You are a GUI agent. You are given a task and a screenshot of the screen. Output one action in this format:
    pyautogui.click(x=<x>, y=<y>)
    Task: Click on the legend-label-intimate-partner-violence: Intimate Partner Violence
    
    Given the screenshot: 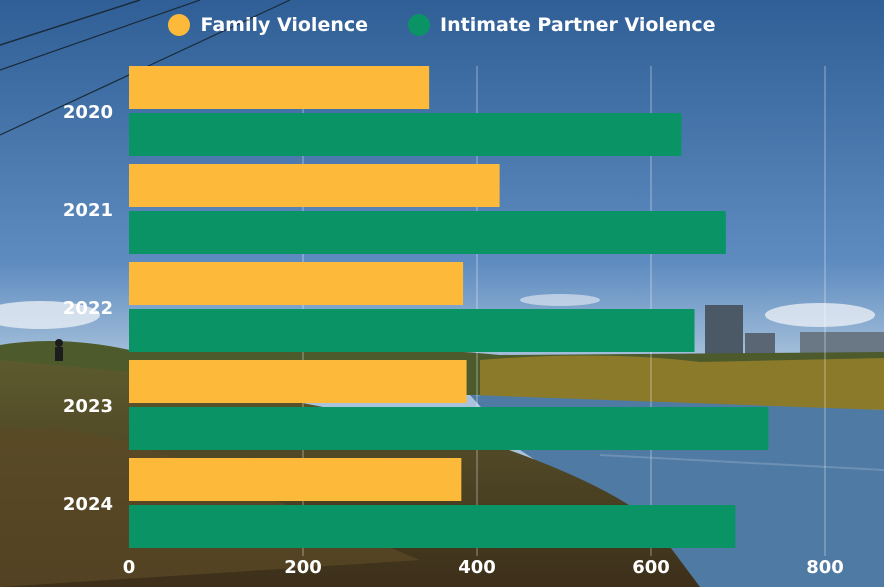 What is the action you would take?
    pyautogui.click(x=578, y=25)
    